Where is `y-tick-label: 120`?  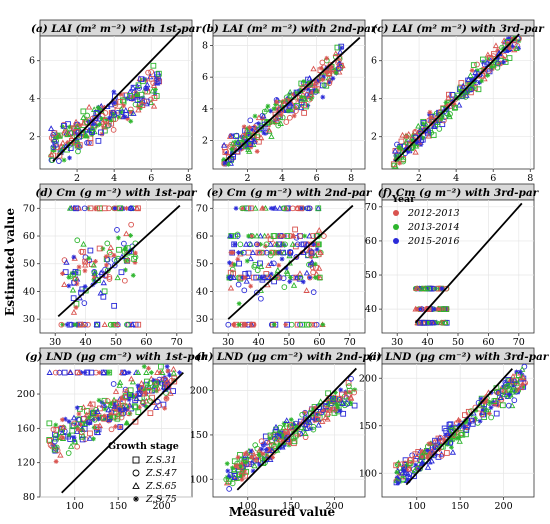
y-tick-label: 120 is located at coordinates (26, 463).